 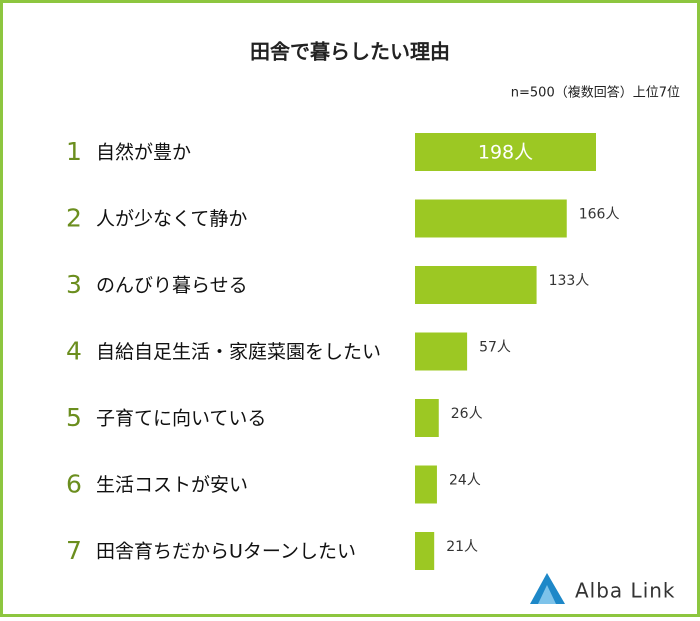 I want to click on category-label: 自給自足生活・家庭菜園をしたい, so click(x=238, y=352).